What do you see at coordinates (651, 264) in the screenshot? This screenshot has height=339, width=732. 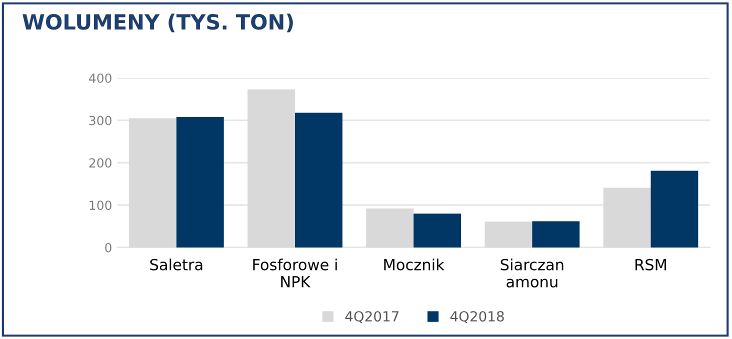 I see `x-tick-label: RSM` at bounding box center [651, 264].